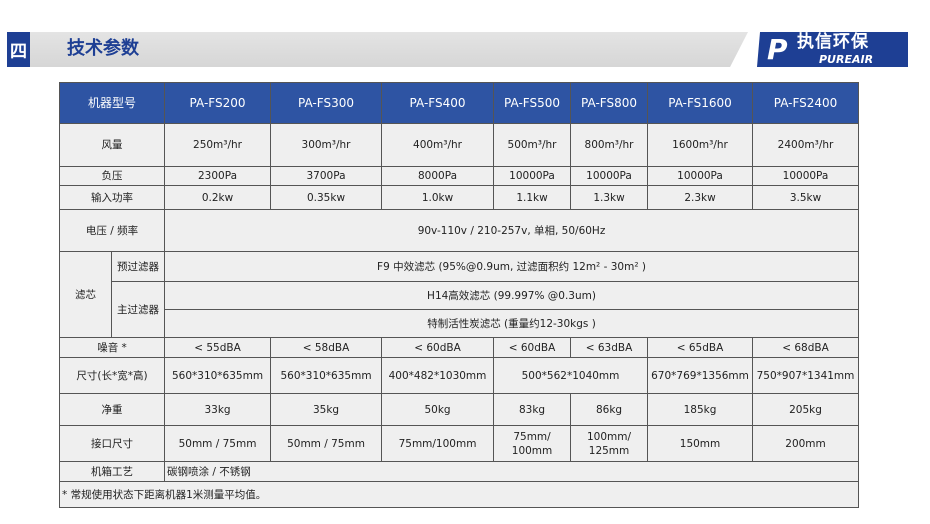  Describe the element at coordinates (326, 176) in the screenshot. I see `cell: 3700Pa` at that location.